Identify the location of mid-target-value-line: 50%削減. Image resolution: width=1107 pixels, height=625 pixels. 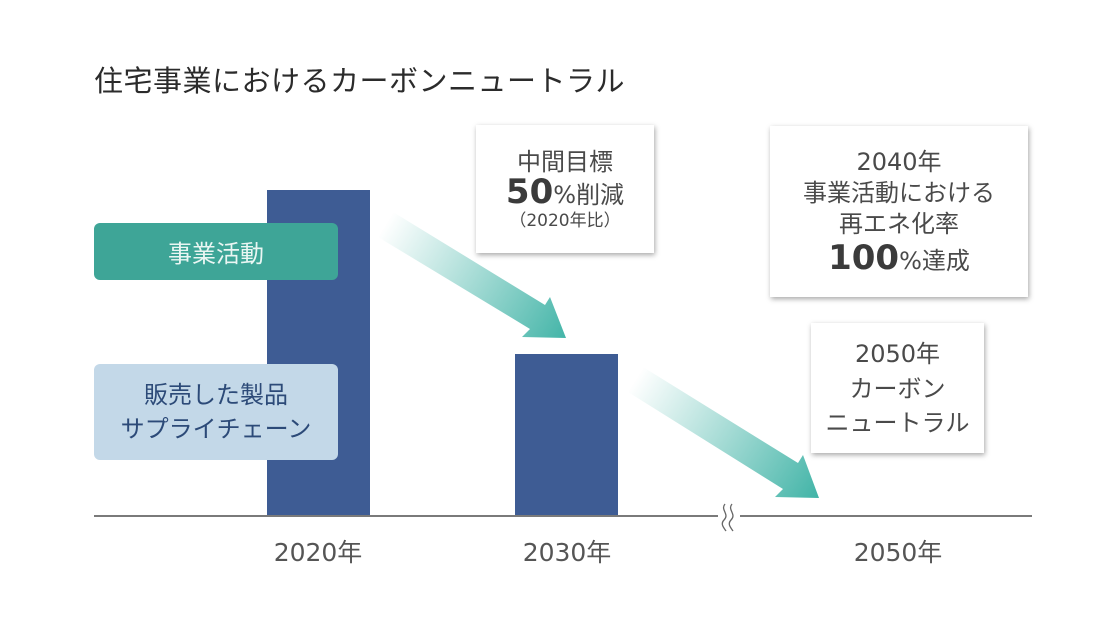
(565, 192).